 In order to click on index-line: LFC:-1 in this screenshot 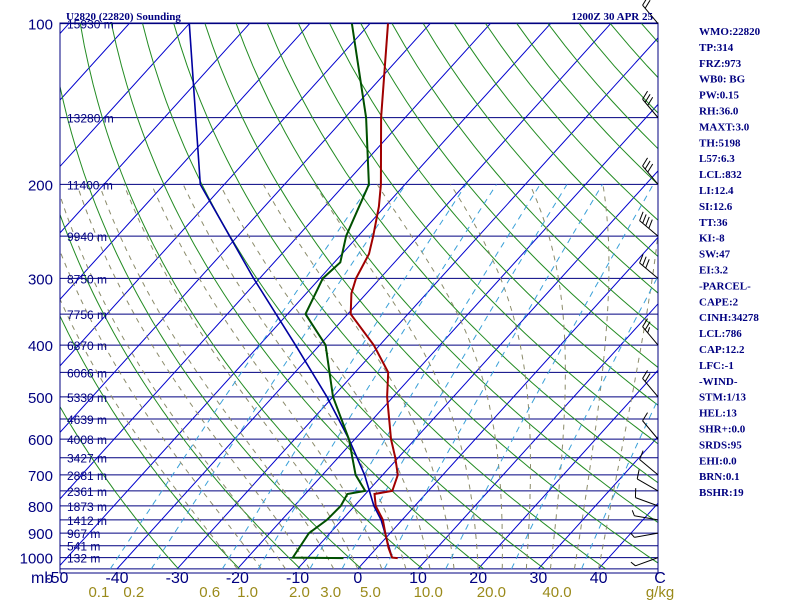, I will do `click(716, 366)`.